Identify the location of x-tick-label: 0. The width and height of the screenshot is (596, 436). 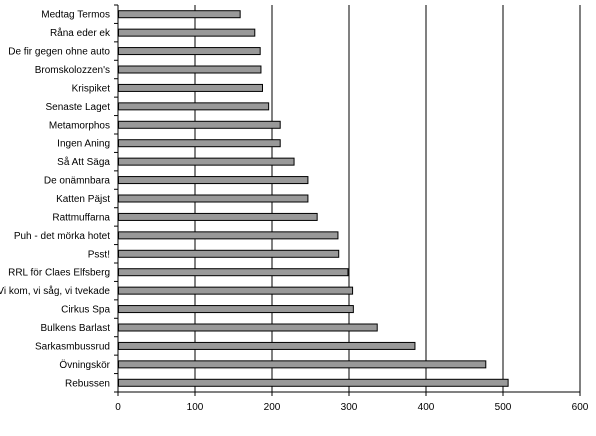
(118, 407).